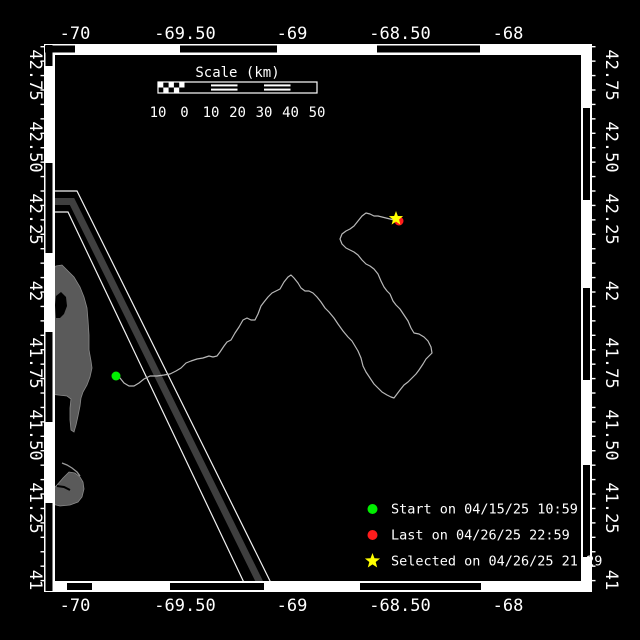 This screenshot has height=640, width=640. I want to click on coast-spit-line, so click(71, 469).